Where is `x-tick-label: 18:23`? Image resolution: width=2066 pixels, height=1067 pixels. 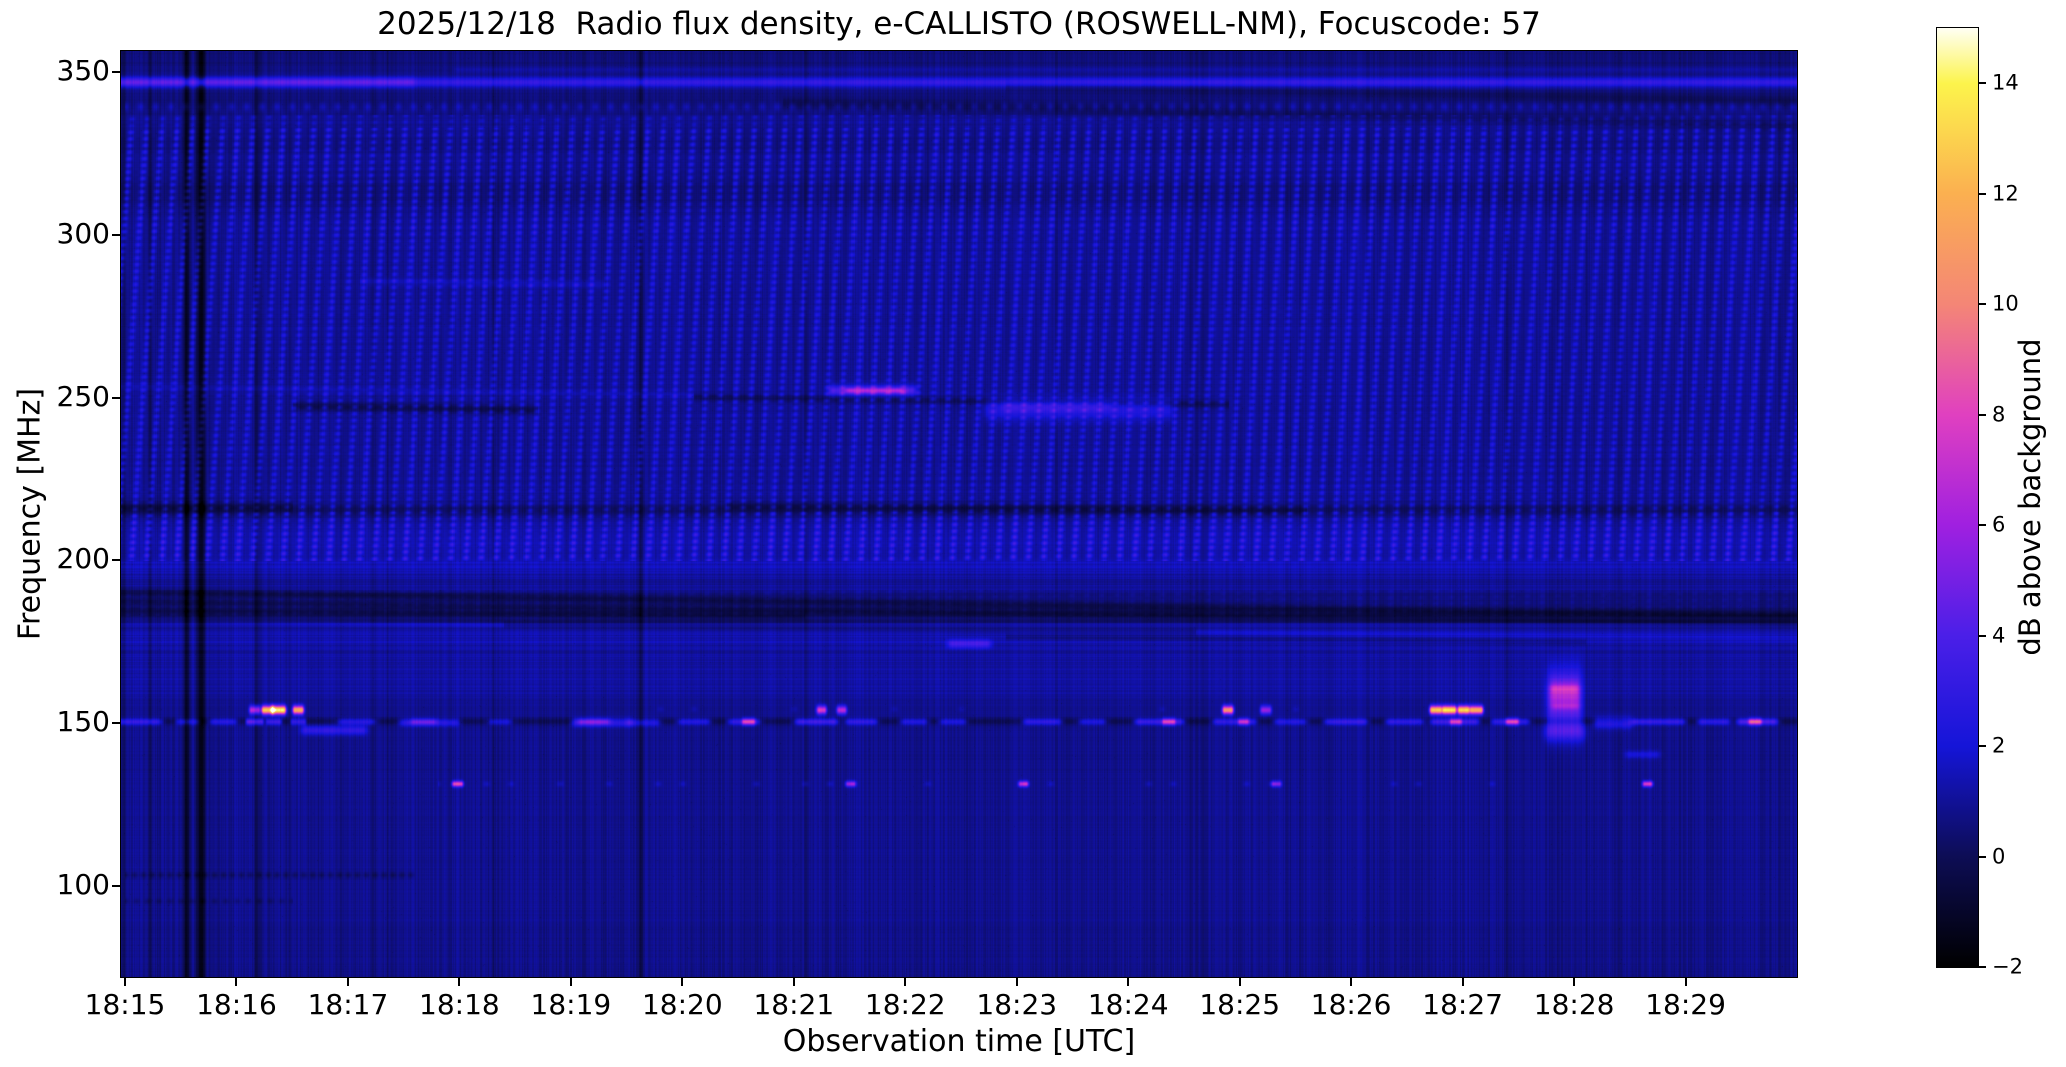
x-tick-label: 18:23 is located at coordinates (1017, 1004).